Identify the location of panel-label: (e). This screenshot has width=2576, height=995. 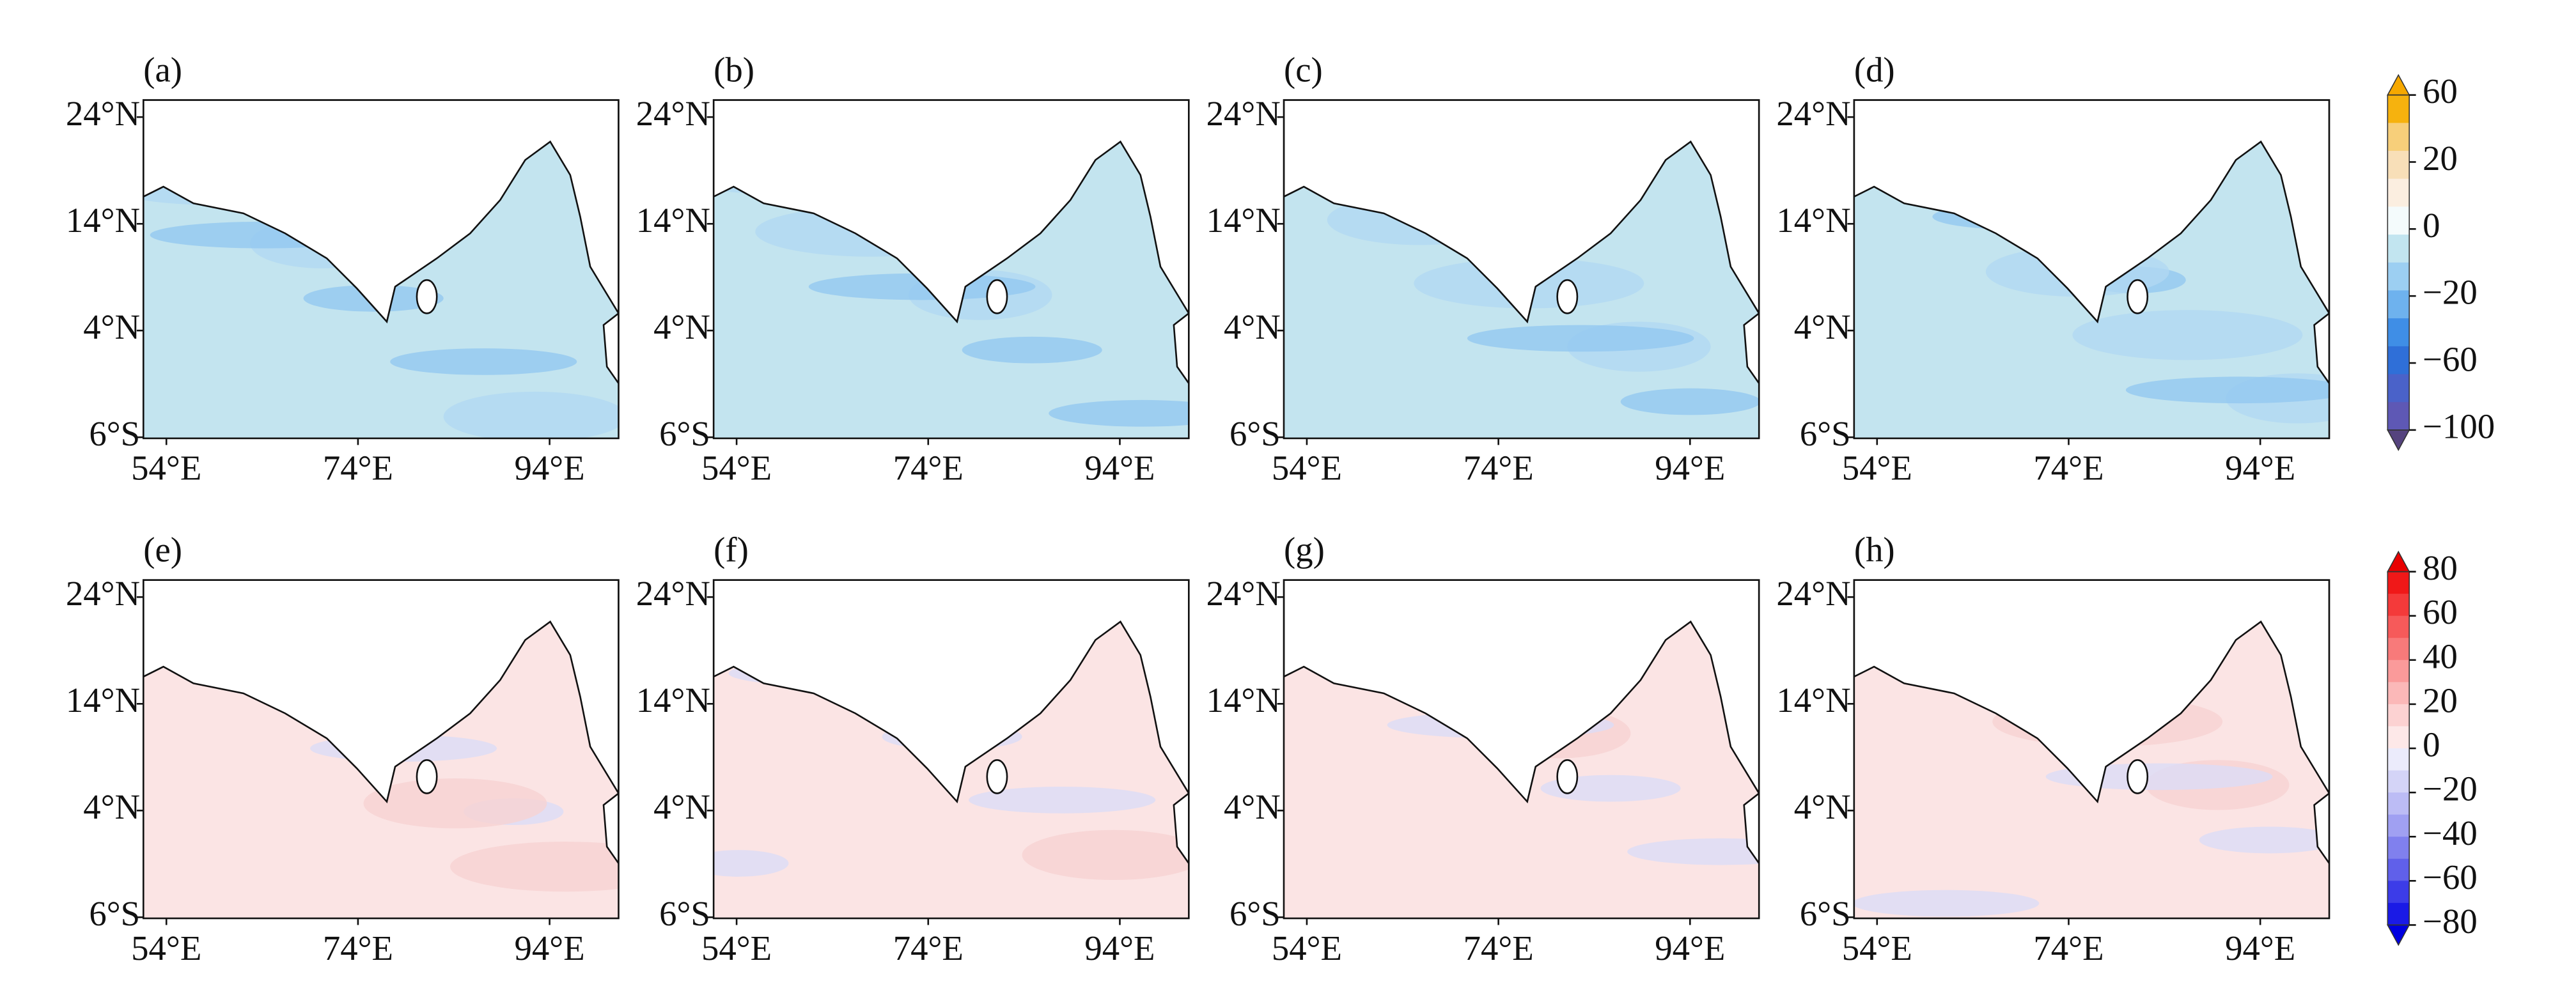
(162, 549).